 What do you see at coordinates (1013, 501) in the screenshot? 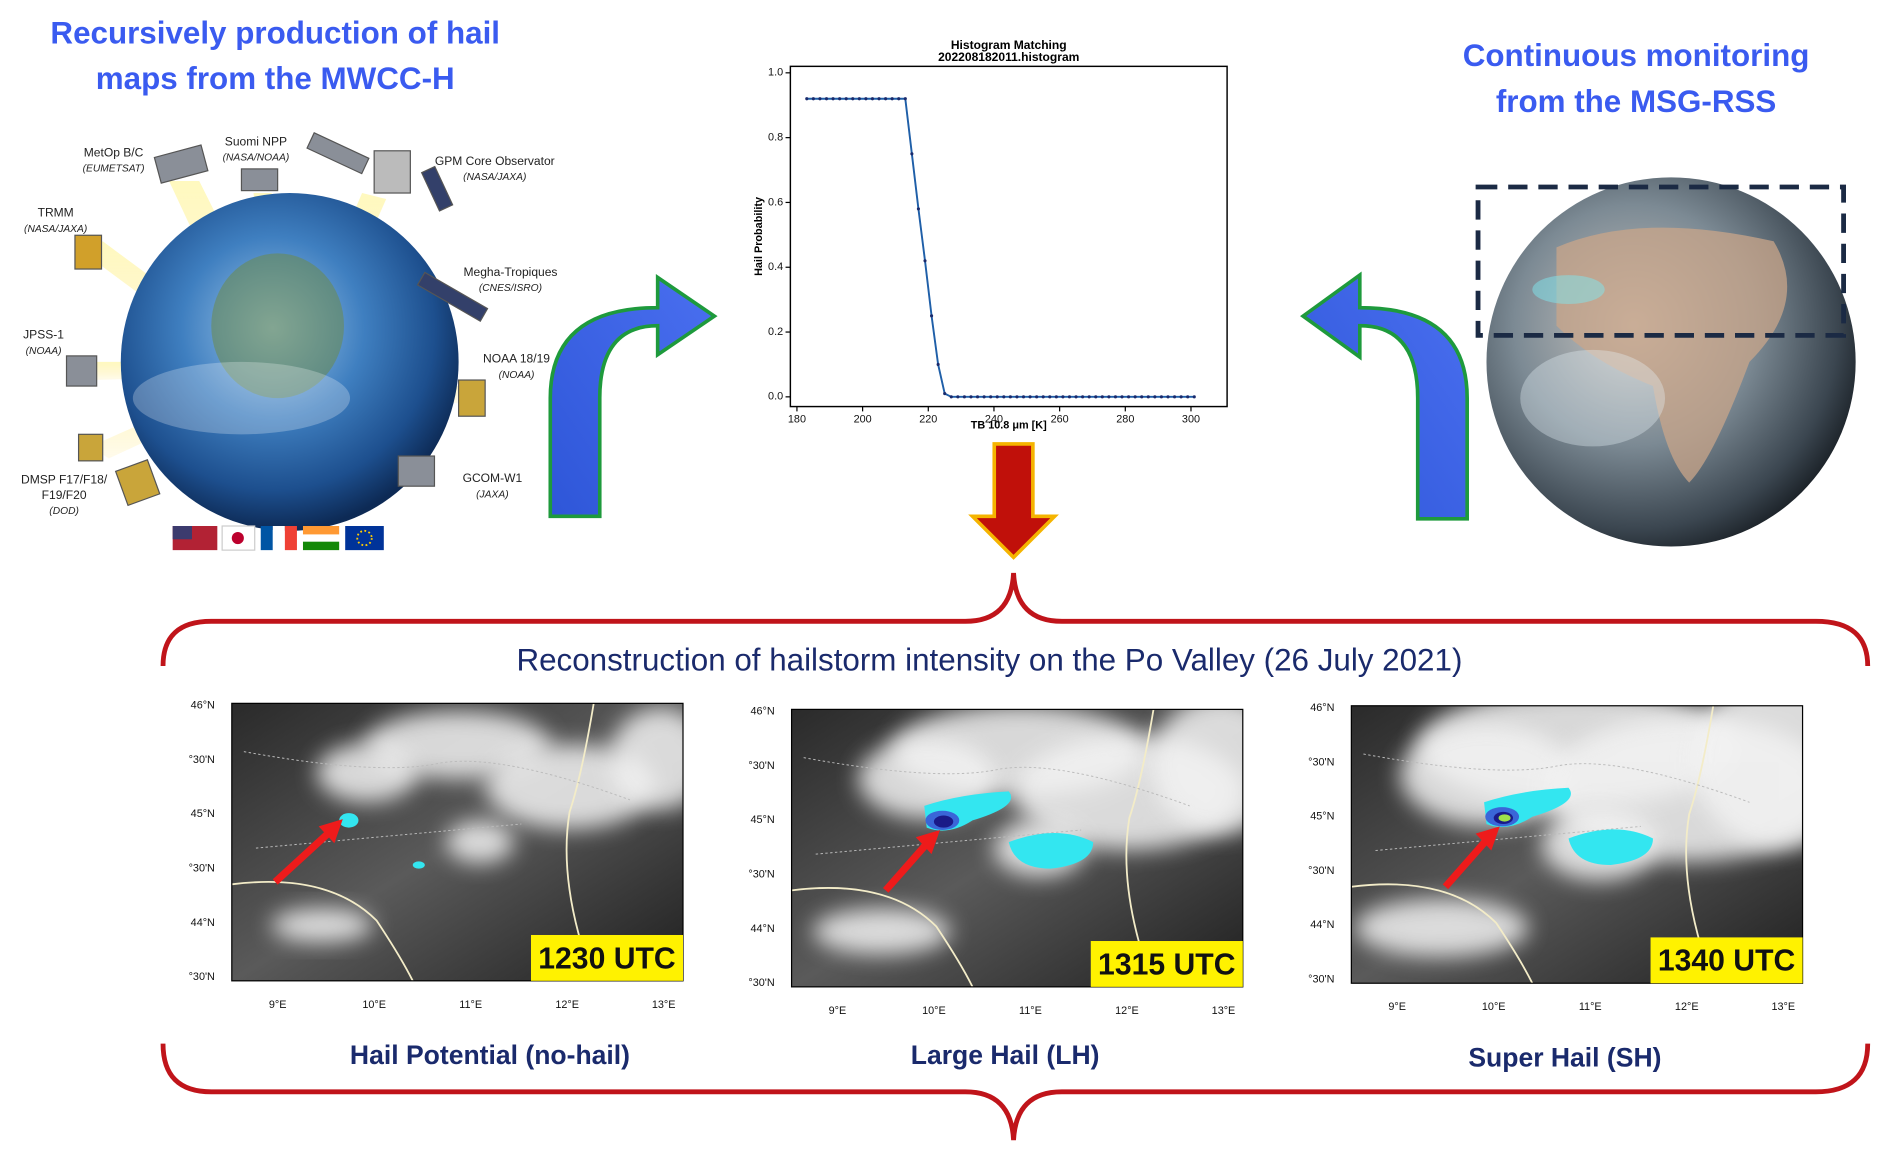
I see `down-arrow` at bounding box center [1013, 501].